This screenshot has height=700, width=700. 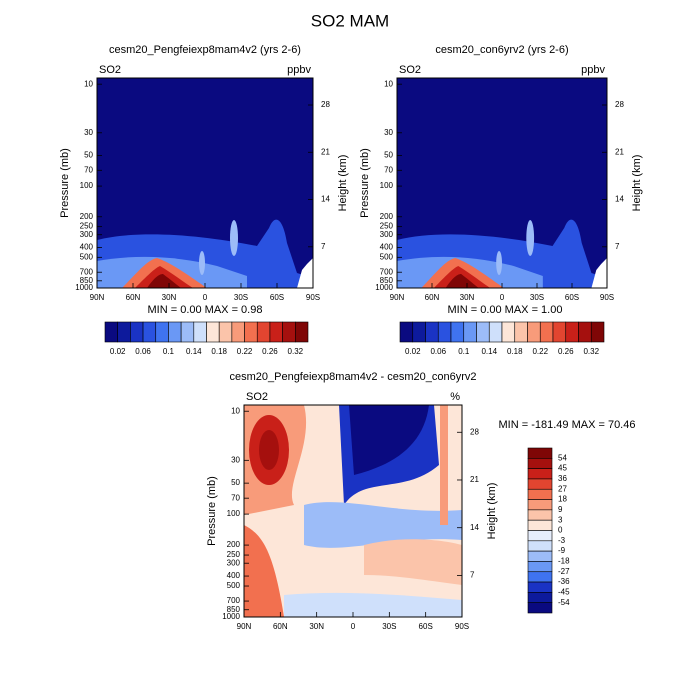 I want to click on colorbar-label: -36, so click(x=564, y=581).